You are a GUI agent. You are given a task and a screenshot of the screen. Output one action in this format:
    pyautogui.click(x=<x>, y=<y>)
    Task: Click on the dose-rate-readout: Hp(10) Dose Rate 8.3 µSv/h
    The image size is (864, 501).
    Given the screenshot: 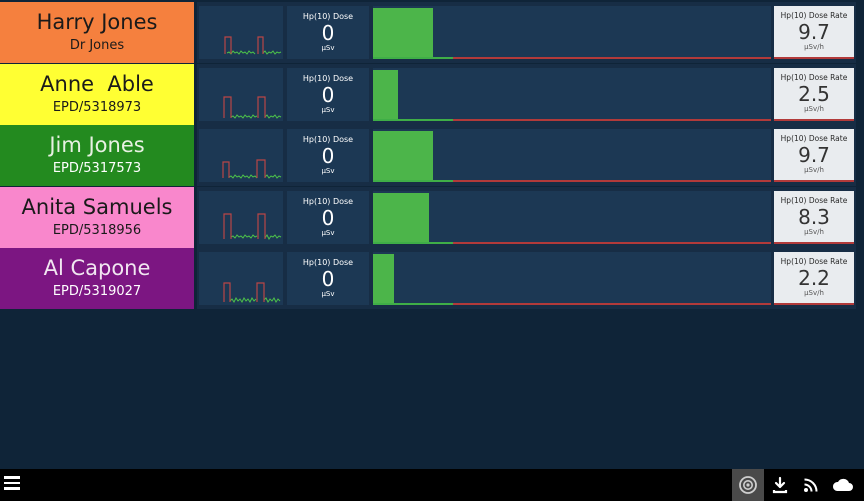 What is the action you would take?
    pyautogui.click(x=814, y=217)
    